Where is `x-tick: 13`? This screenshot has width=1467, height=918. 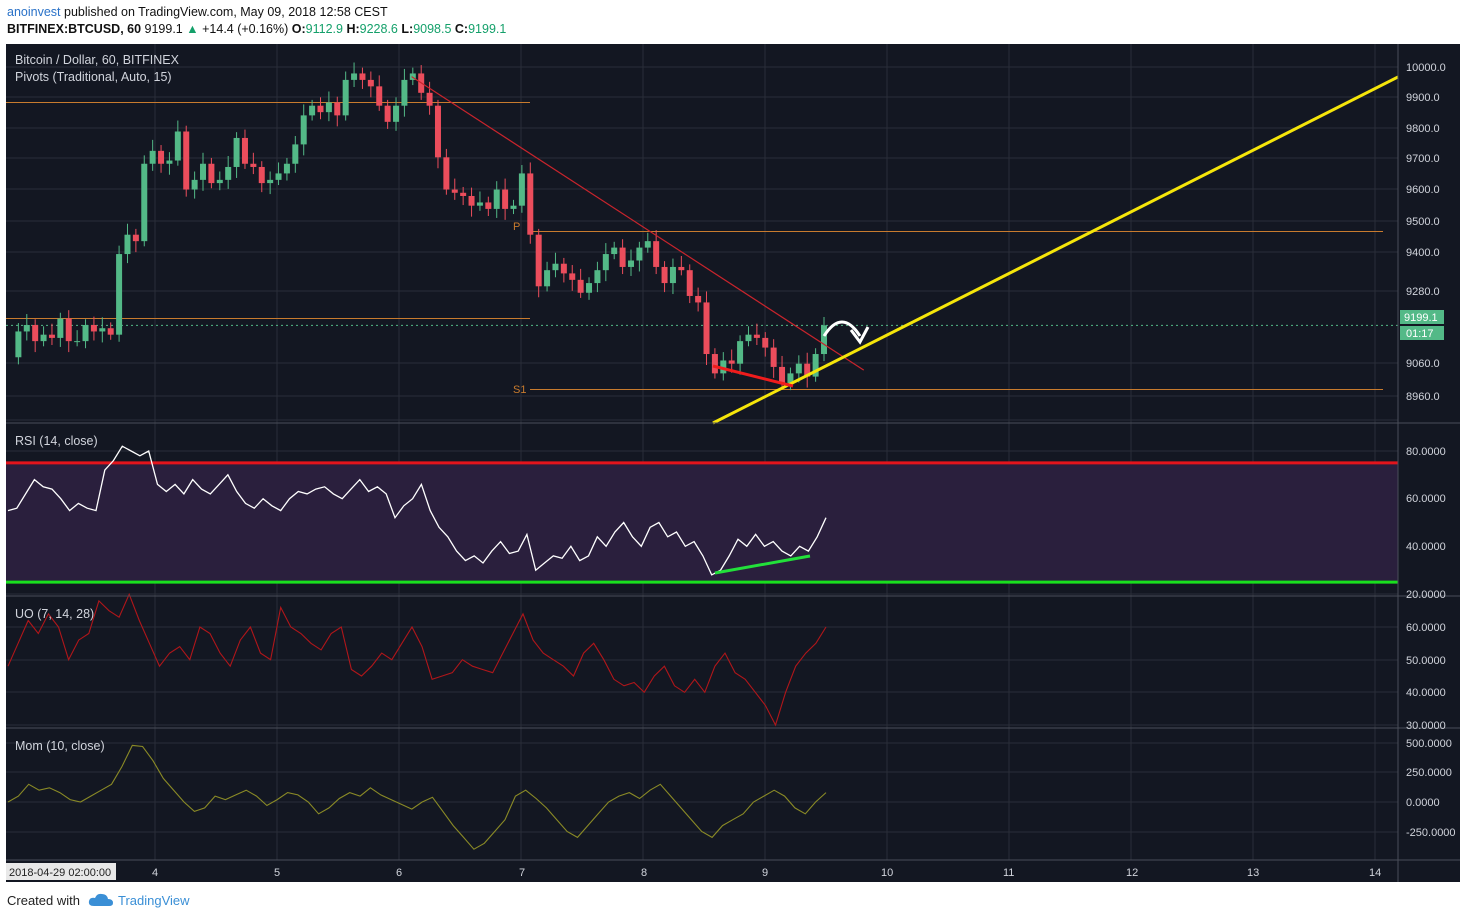
x-tick: 13 is located at coordinates (1253, 873).